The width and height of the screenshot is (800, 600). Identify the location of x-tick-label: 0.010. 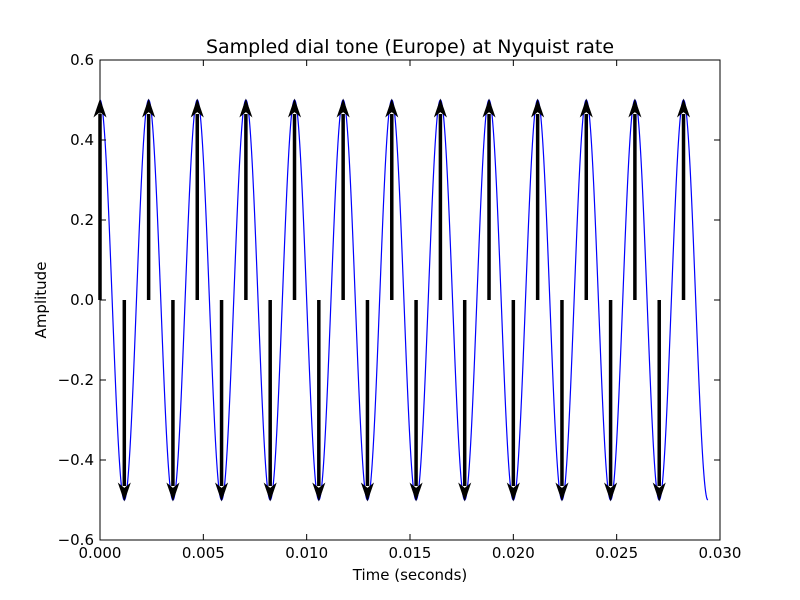
(306, 553).